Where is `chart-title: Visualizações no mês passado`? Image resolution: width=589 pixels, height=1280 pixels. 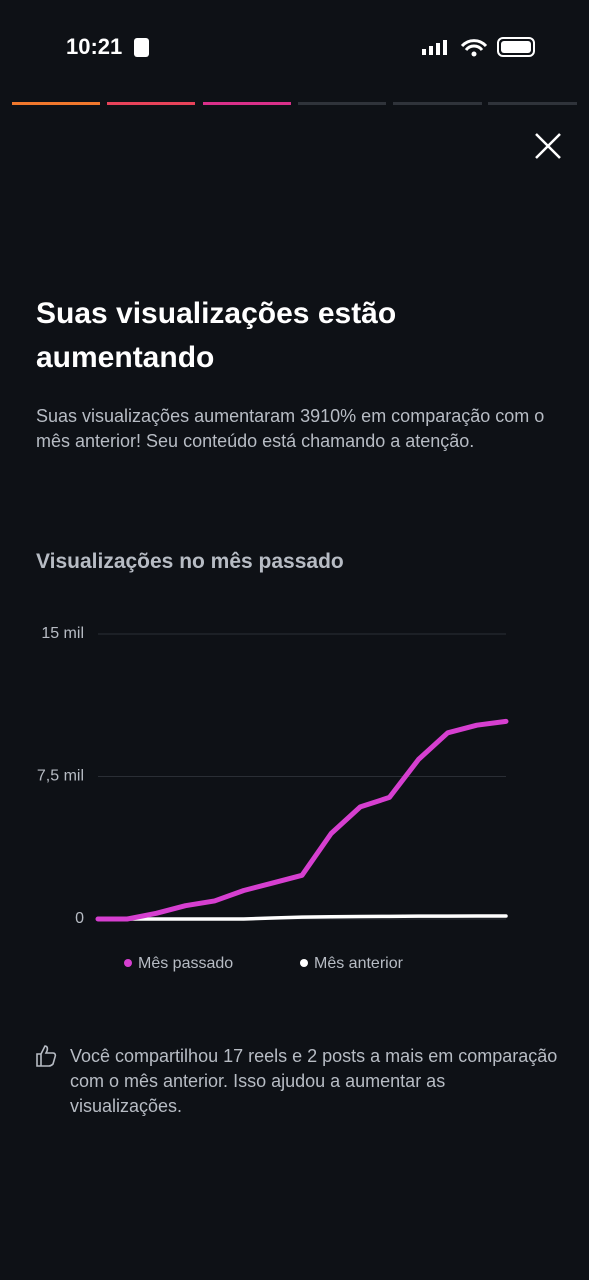 chart-title: Visualizações no mês passado is located at coordinates (190, 561).